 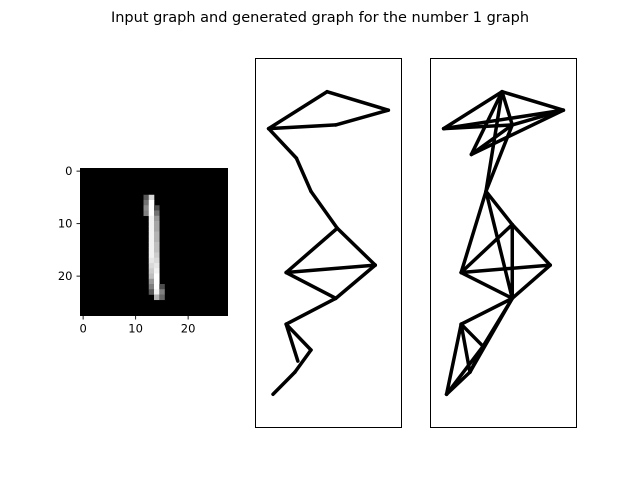 I want to click on generated-graph-edges, so click(x=503, y=243).